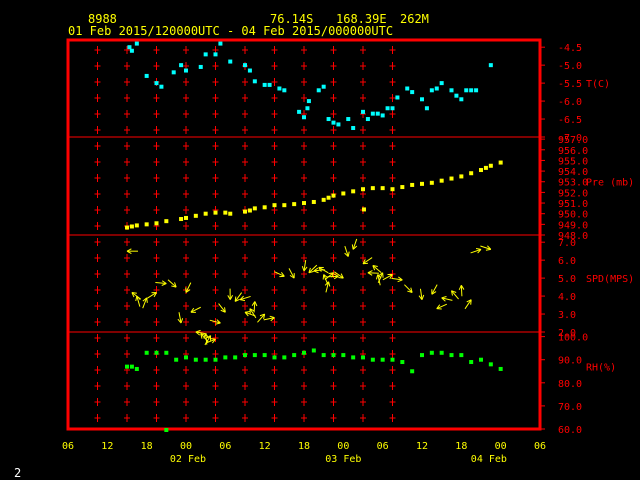 Image resolution: width=640 pixels, height=480 pixels. What do you see at coordinates (343, 459) in the screenshot?
I see `x-date-label: 03 Feb` at bounding box center [343, 459].